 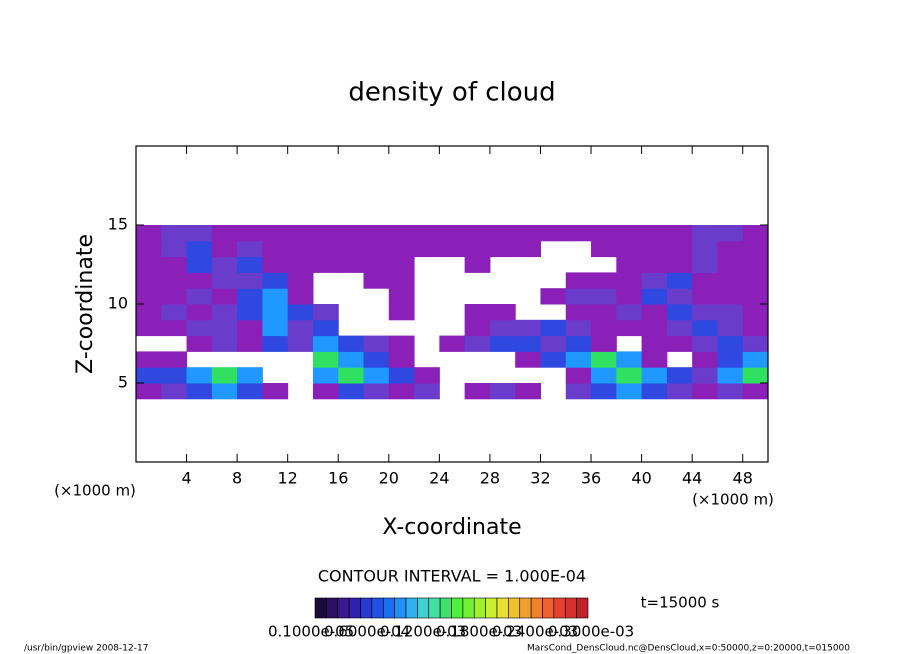 I want to click on x-tick-label: 4, so click(x=186, y=478).